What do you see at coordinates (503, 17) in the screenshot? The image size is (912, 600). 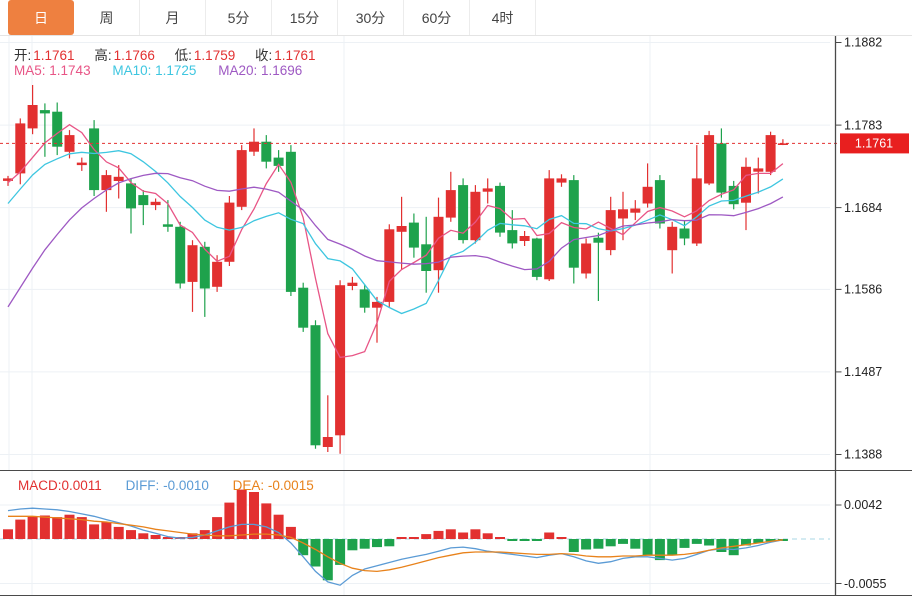 I see `tab-4hour: 4时` at bounding box center [503, 17].